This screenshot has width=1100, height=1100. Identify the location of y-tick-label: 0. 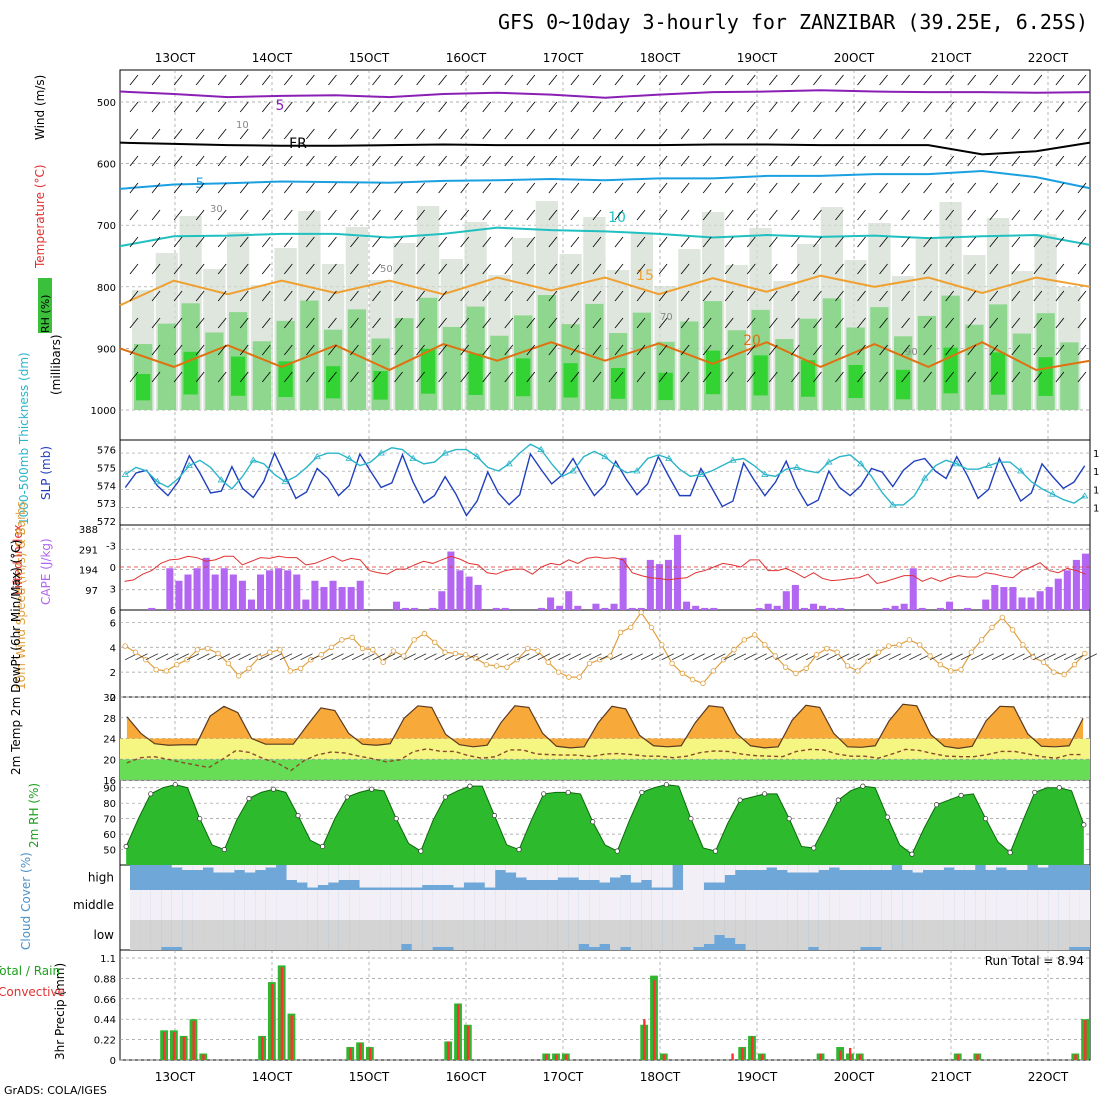
(113, 1061).